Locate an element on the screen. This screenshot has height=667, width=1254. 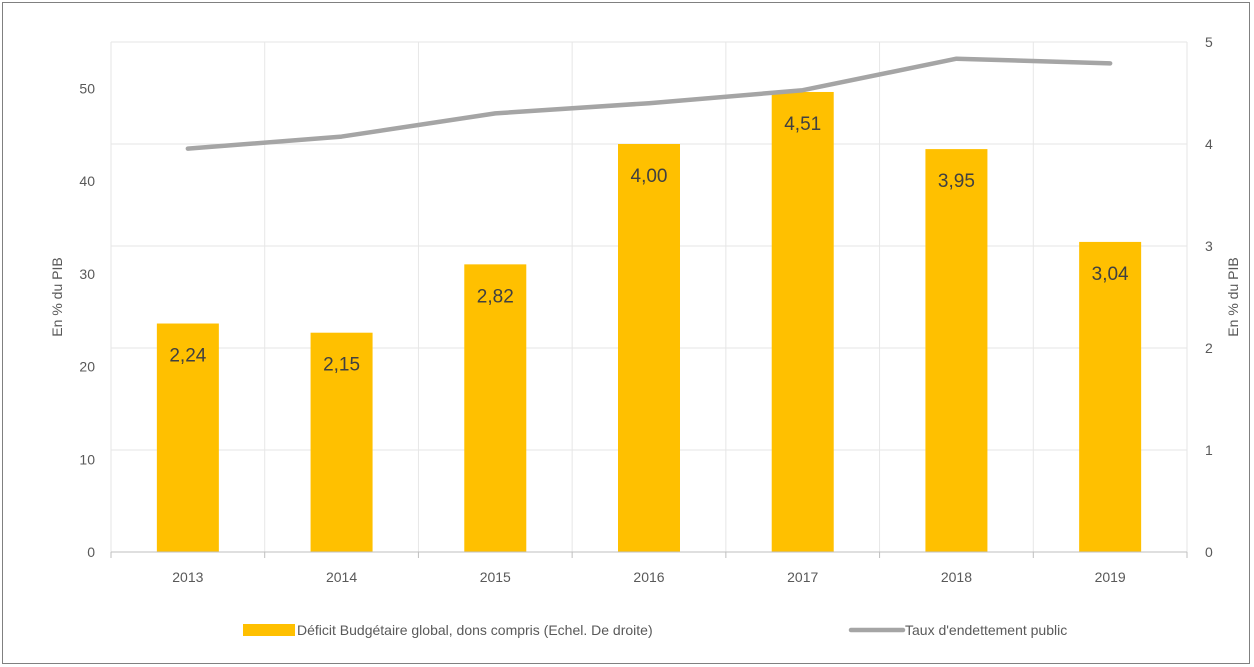
line-series is located at coordinates (649, 103).